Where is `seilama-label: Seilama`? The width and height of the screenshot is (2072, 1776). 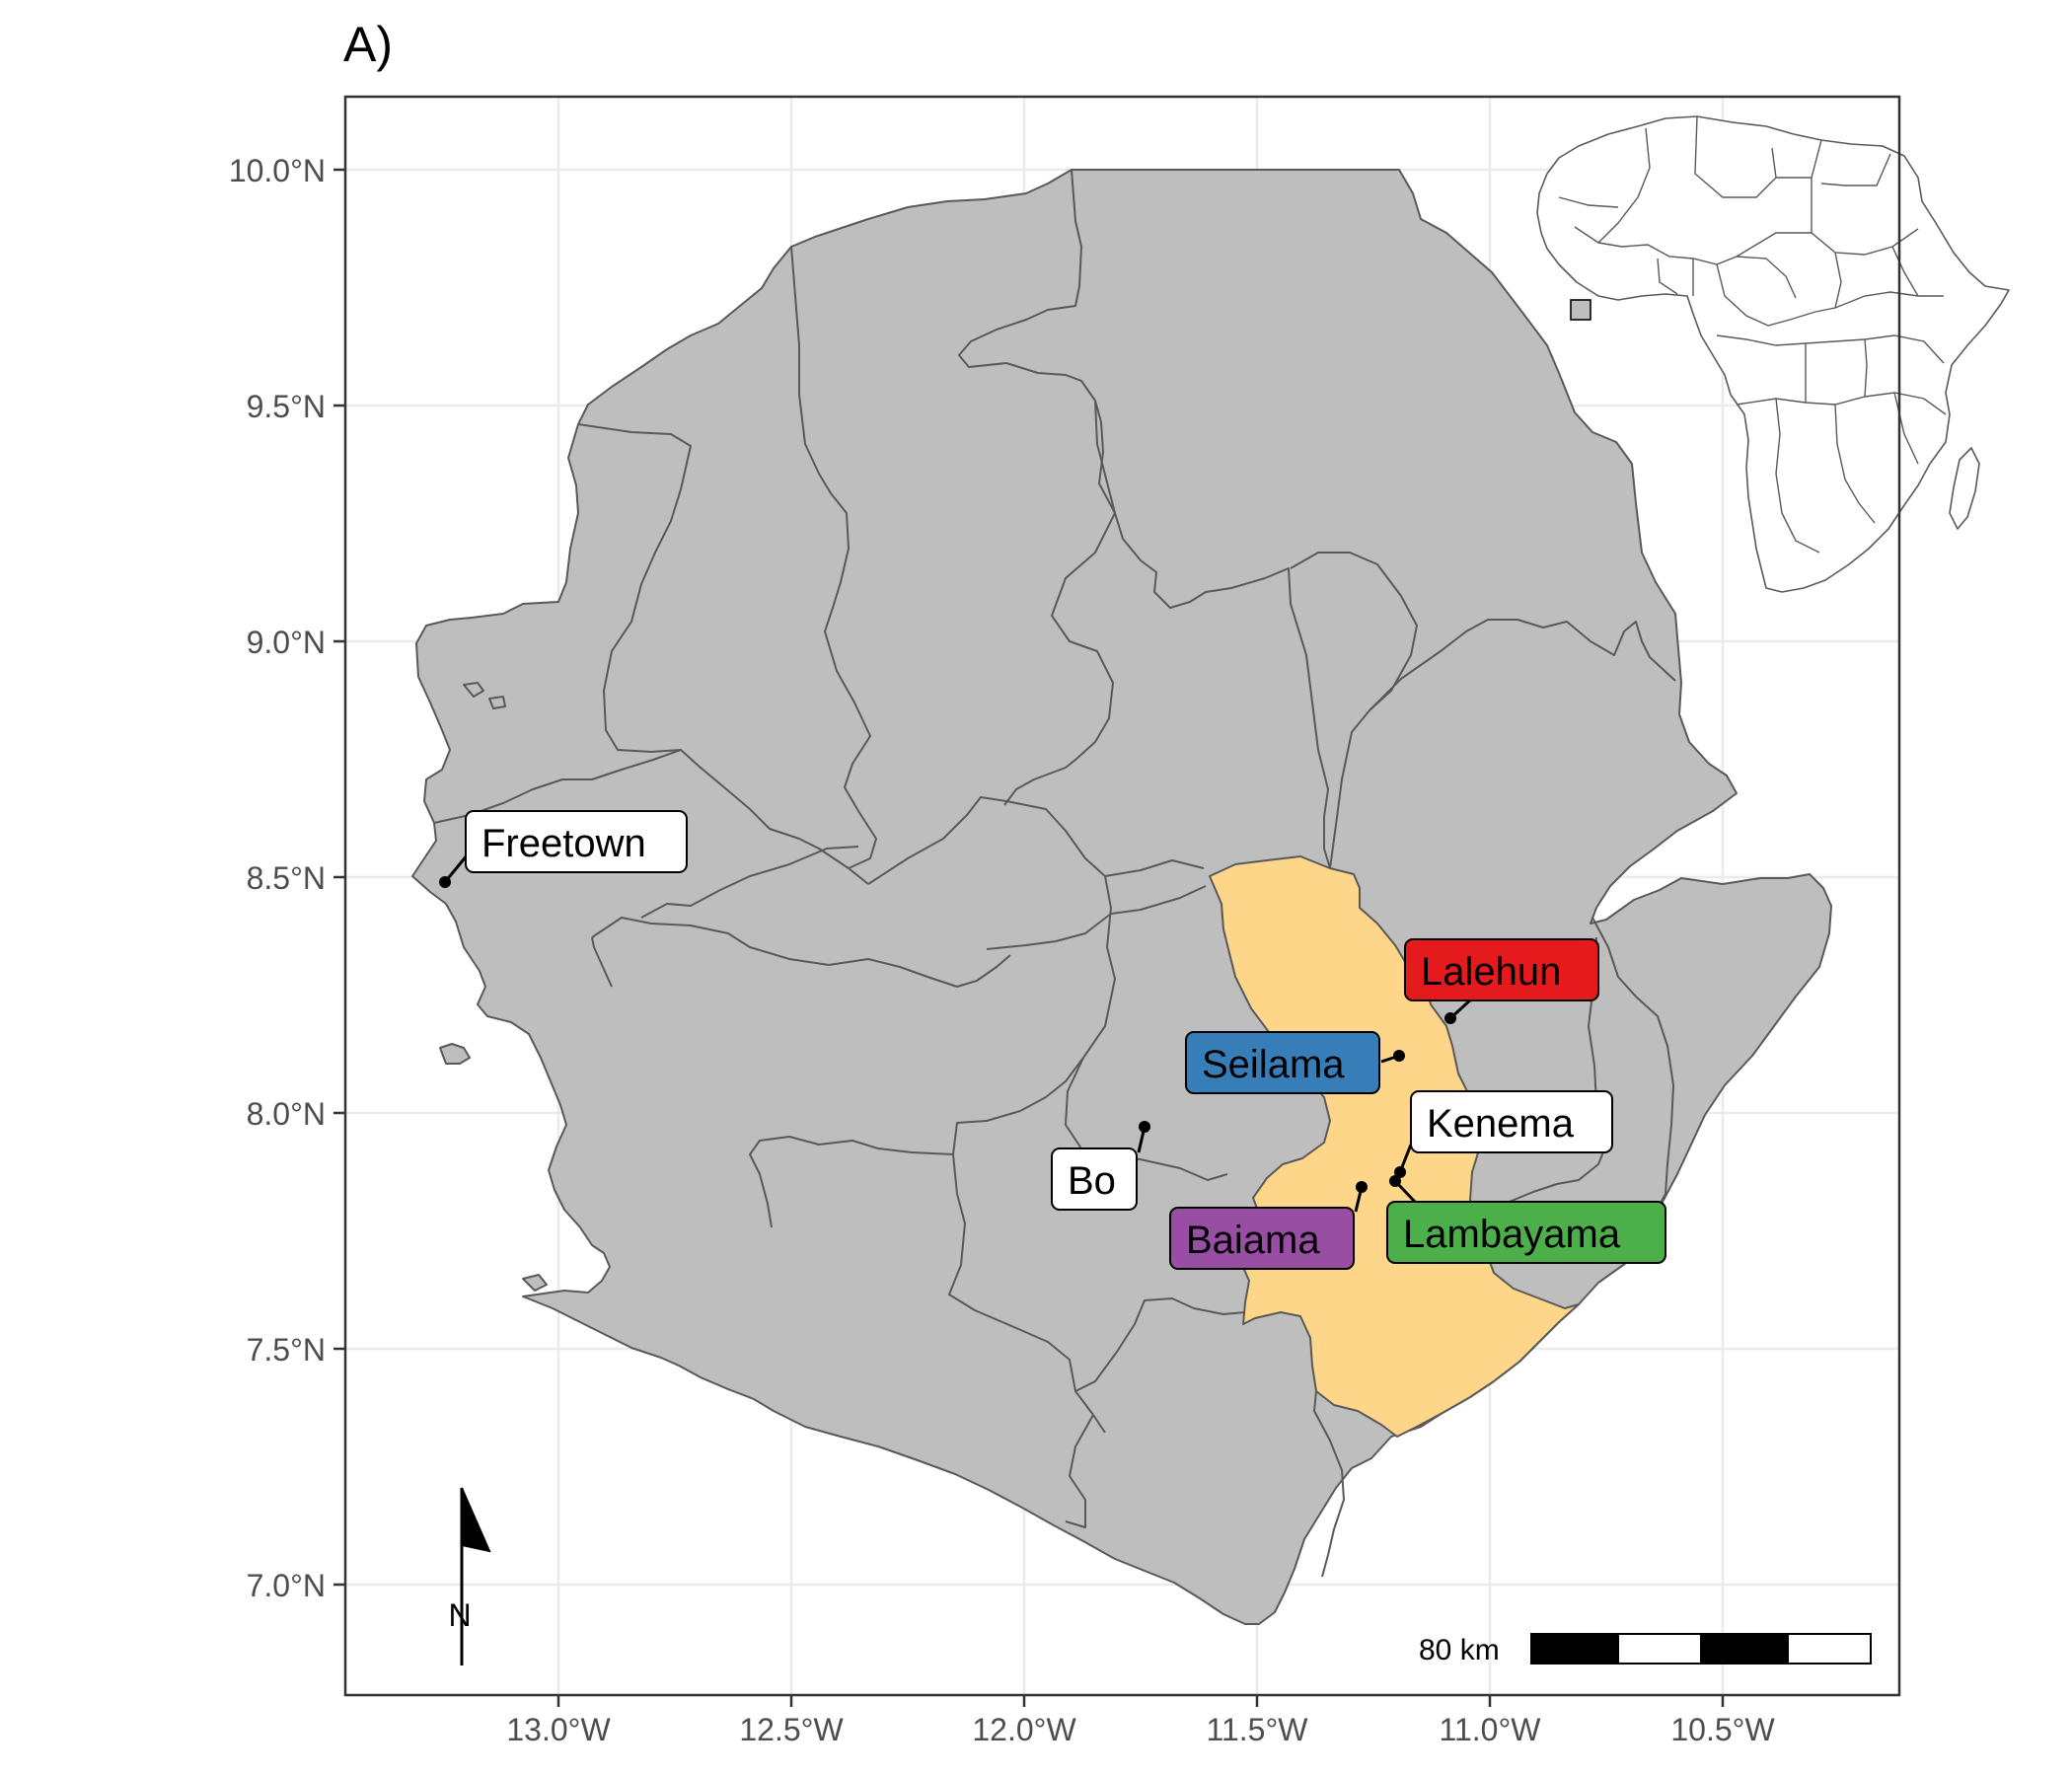 seilama-label: Seilama is located at coordinates (1295, 1062).